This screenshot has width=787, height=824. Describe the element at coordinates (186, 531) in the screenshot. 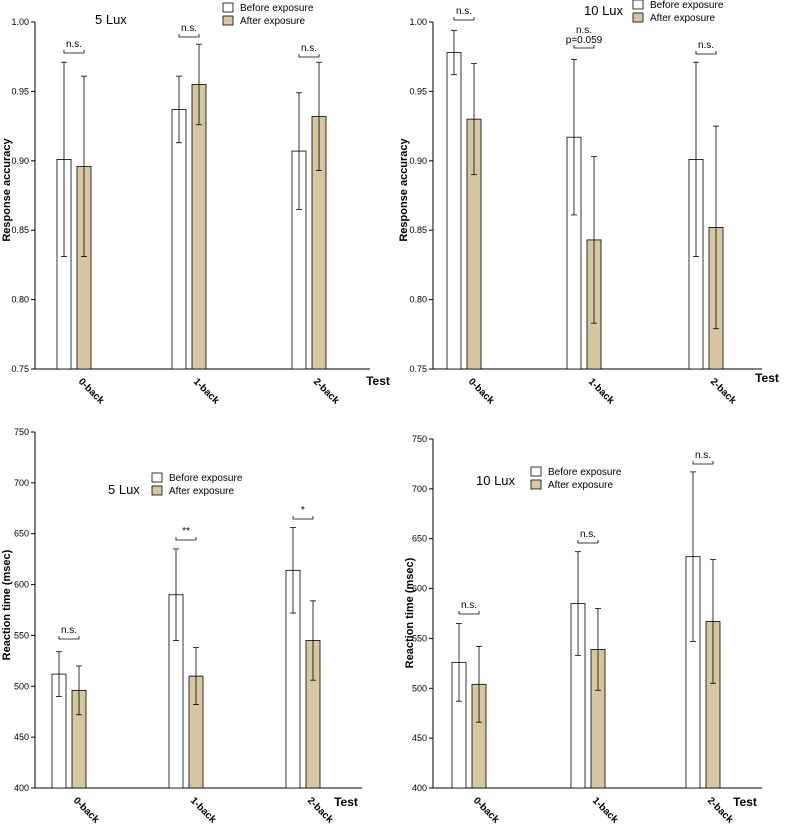

I see `significance-label: **` at that location.